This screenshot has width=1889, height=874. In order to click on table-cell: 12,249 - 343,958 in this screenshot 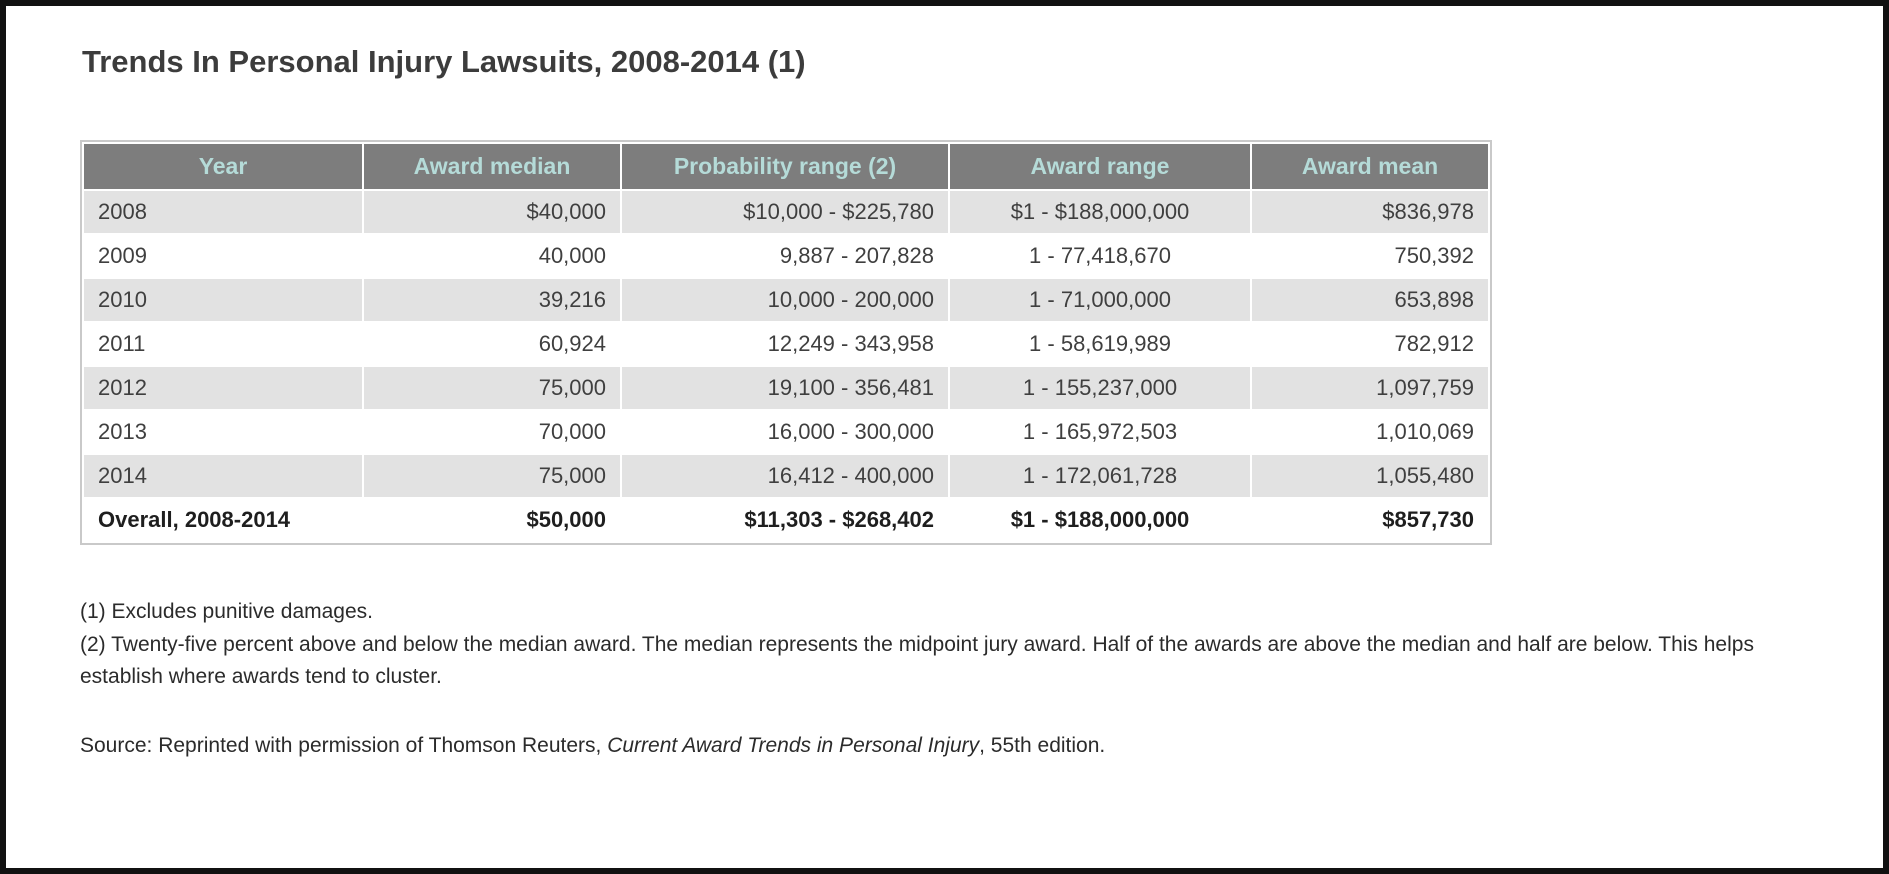, I will do `click(785, 344)`.